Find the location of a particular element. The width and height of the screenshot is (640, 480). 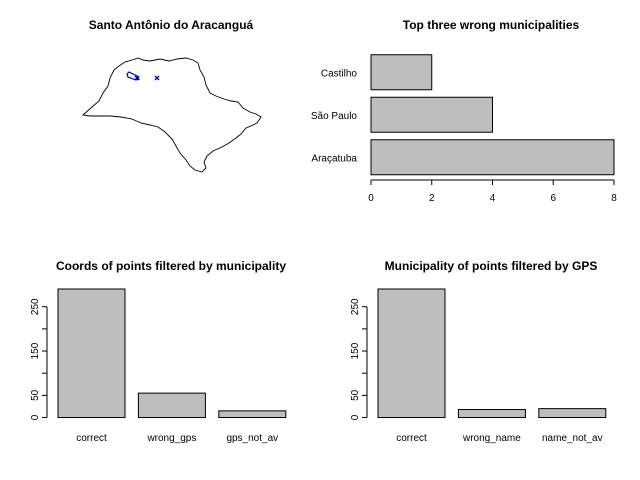

map-title: Santo Antônio do Aracanguá is located at coordinates (171, 25).